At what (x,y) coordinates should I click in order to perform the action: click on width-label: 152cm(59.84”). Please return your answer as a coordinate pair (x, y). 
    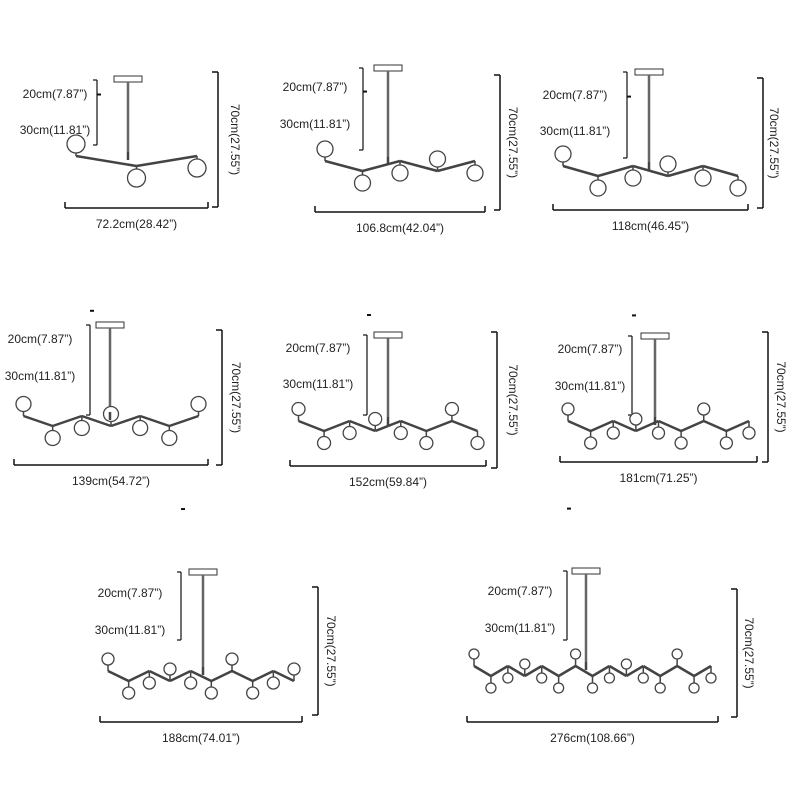
    Looking at the image, I should click on (388, 482).